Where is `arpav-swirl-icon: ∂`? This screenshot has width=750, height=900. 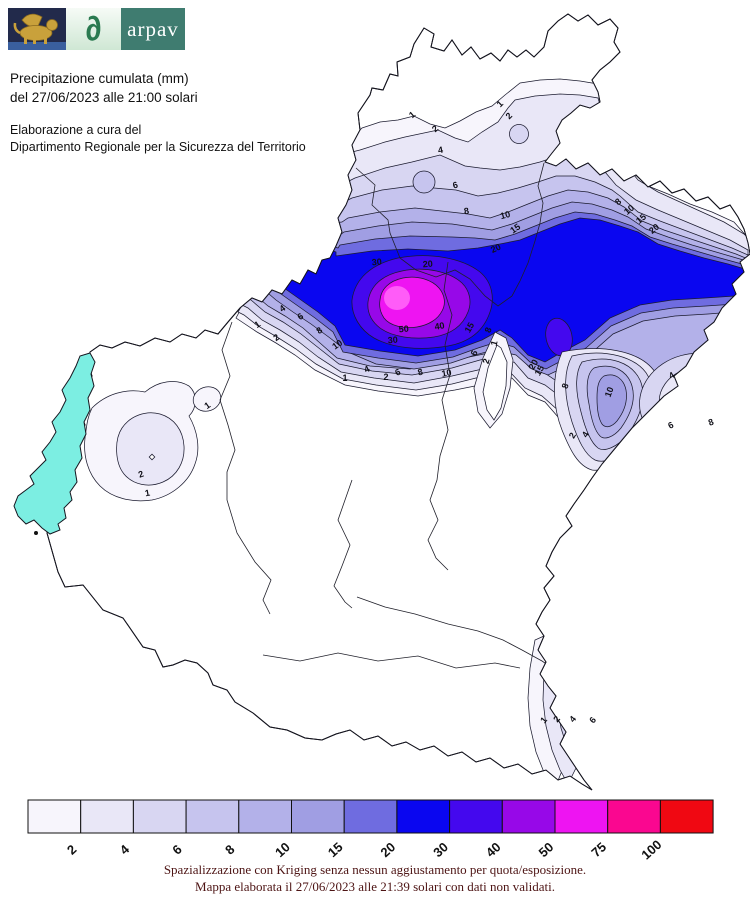 arpav-swirl-icon: ∂ is located at coordinates (93, 29).